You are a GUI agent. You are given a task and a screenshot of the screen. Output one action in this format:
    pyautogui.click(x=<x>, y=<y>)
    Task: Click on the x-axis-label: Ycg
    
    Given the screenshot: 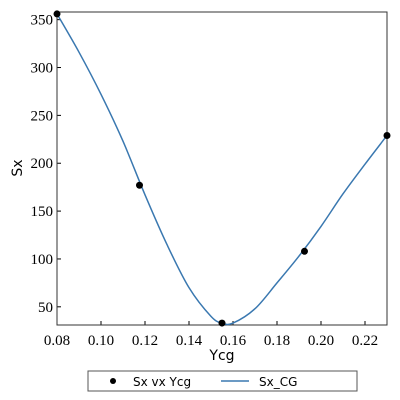 What is the action you would take?
    pyautogui.click(x=221, y=356)
    